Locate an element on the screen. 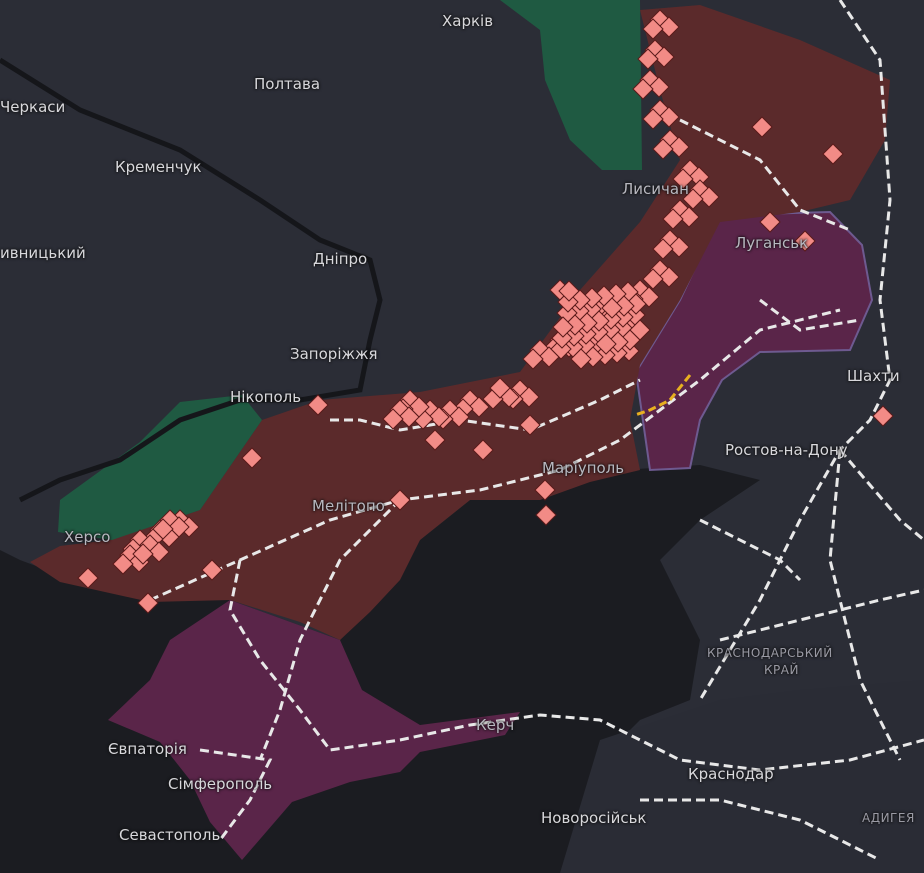 The width and height of the screenshot is (924, 873). city-label-sevastopol: Севастополь is located at coordinates (170, 835).